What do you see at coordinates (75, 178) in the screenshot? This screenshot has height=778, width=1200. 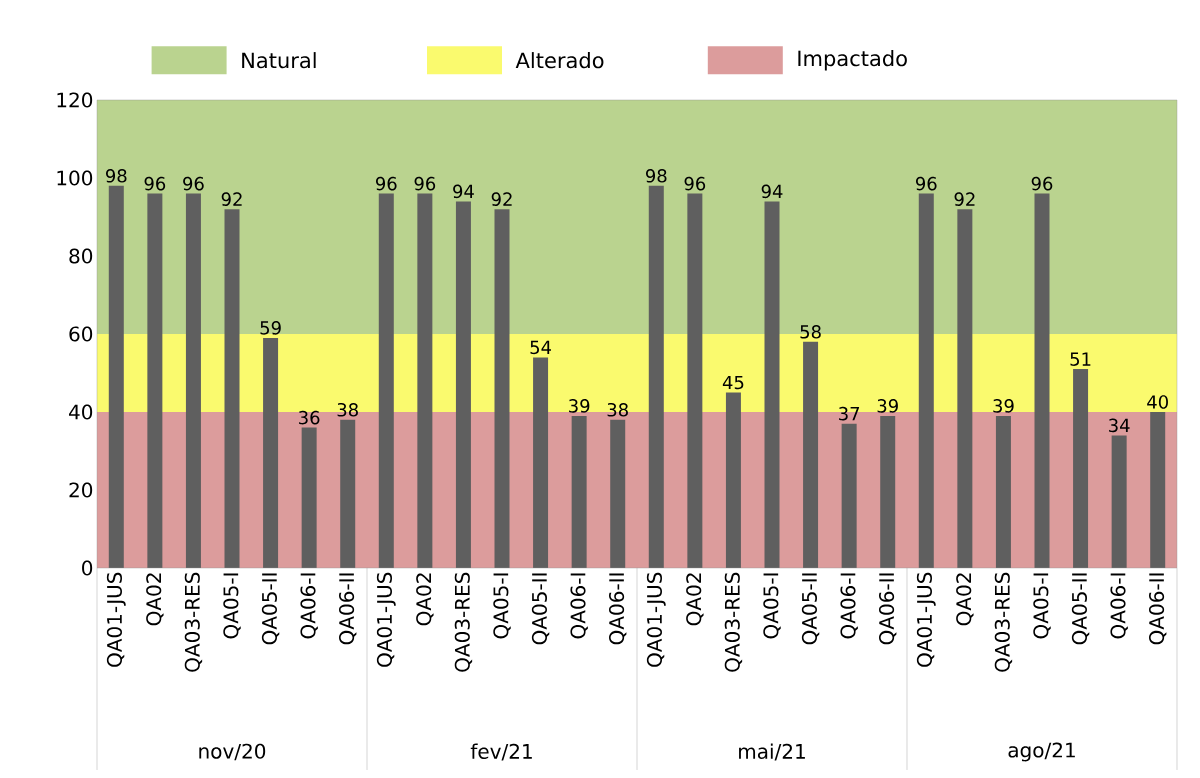 I see `y-tick-label: 100` at bounding box center [75, 178].